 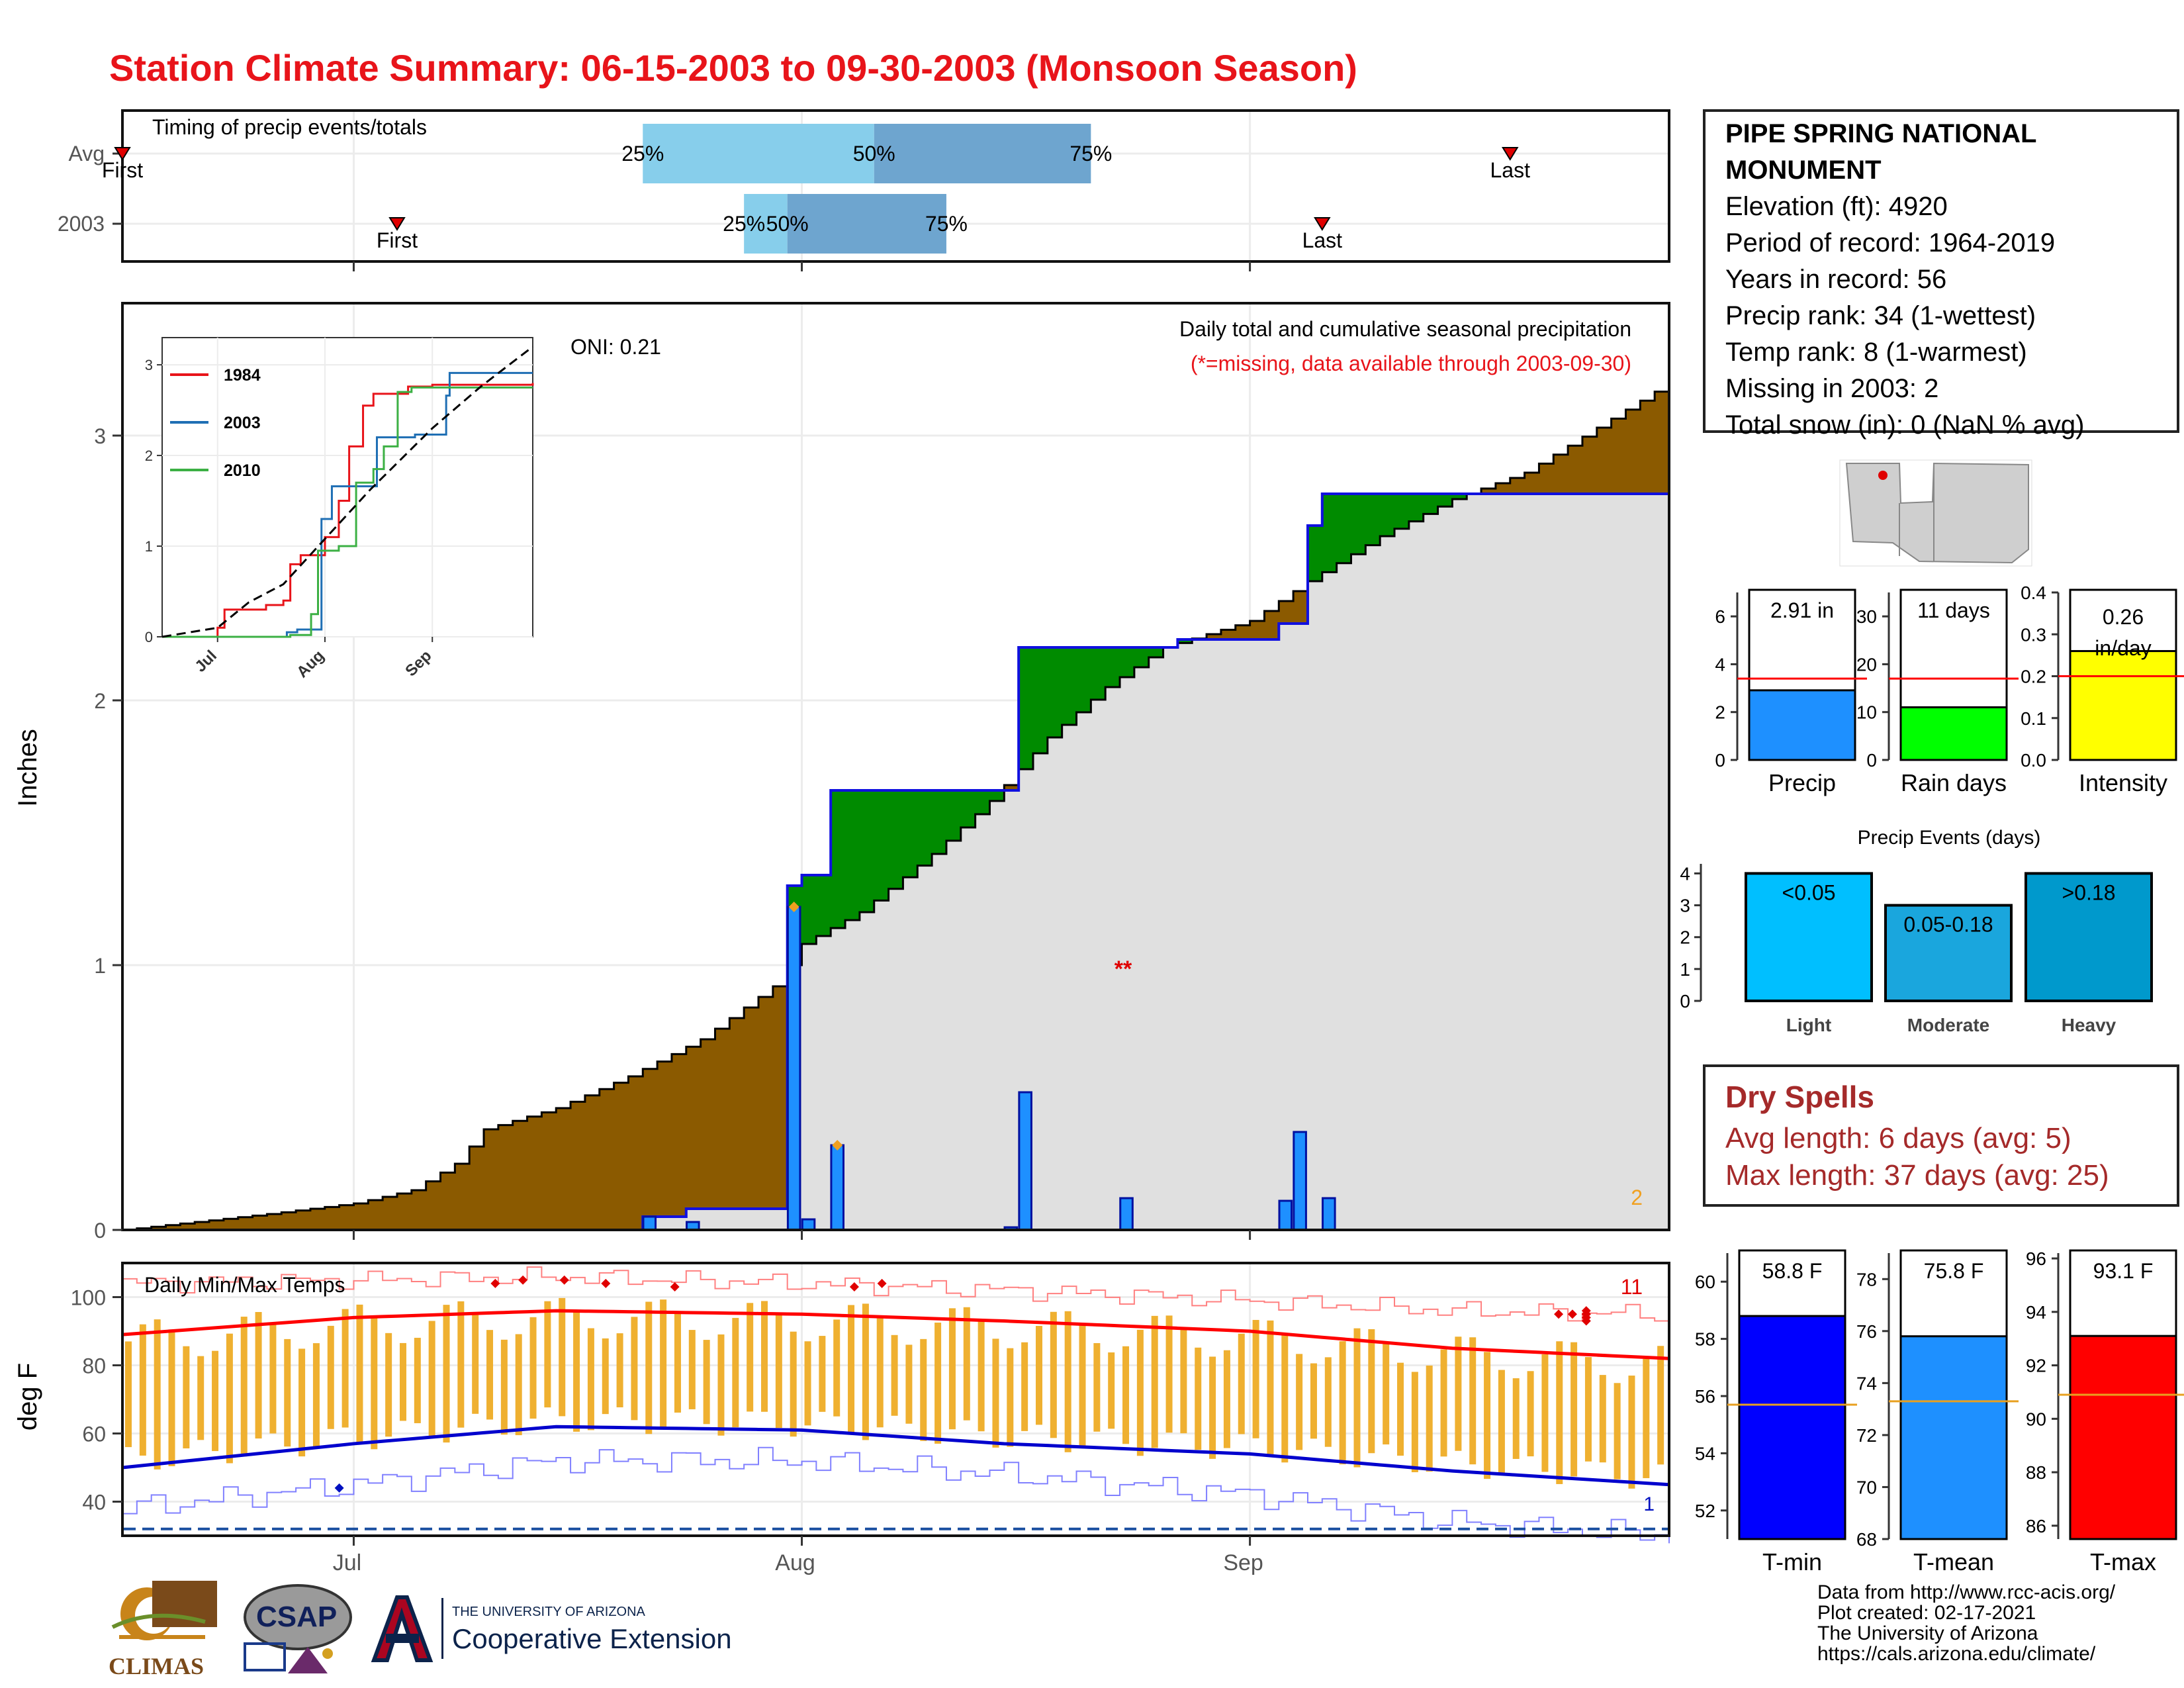 What do you see at coordinates (242, 423) in the screenshot?
I see `inset-legend-label: 2003` at bounding box center [242, 423].